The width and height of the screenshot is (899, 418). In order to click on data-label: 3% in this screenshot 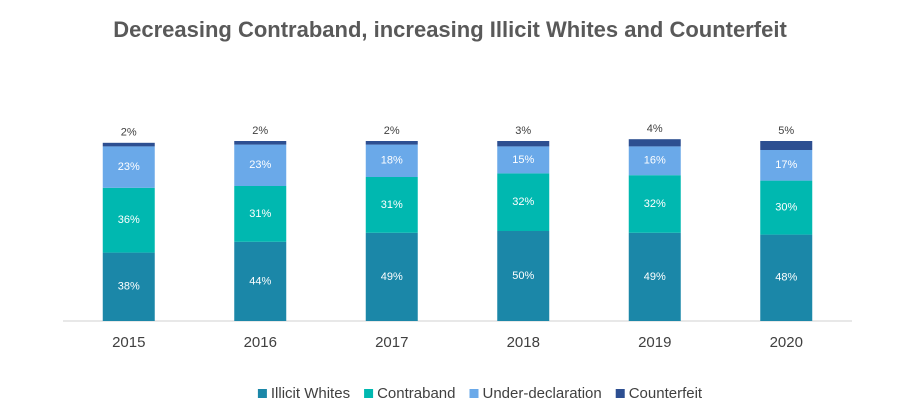, I will do `click(523, 131)`.